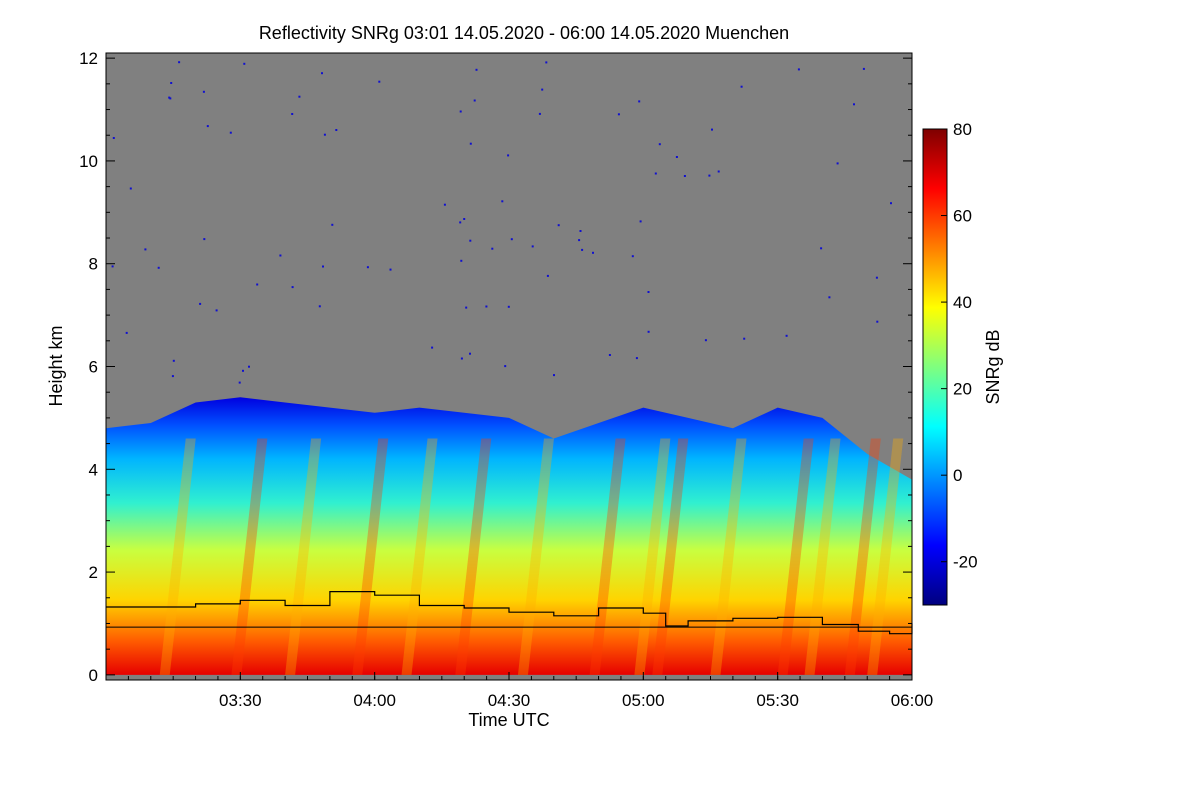 The height and width of the screenshot is (800, 1200). I want to click on x-axis: 03:30 04:00 04:30 05:00 05:30 06:00, so click(530, 691).